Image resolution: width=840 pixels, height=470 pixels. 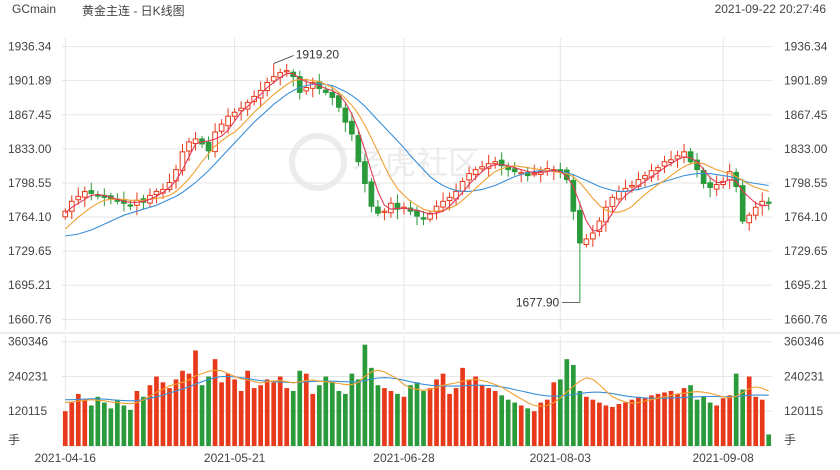 What do you see at coordinates (30, 149) in the screenshot?
I see `price-tick-label: 1833.00` at bounding box center [30, 149].